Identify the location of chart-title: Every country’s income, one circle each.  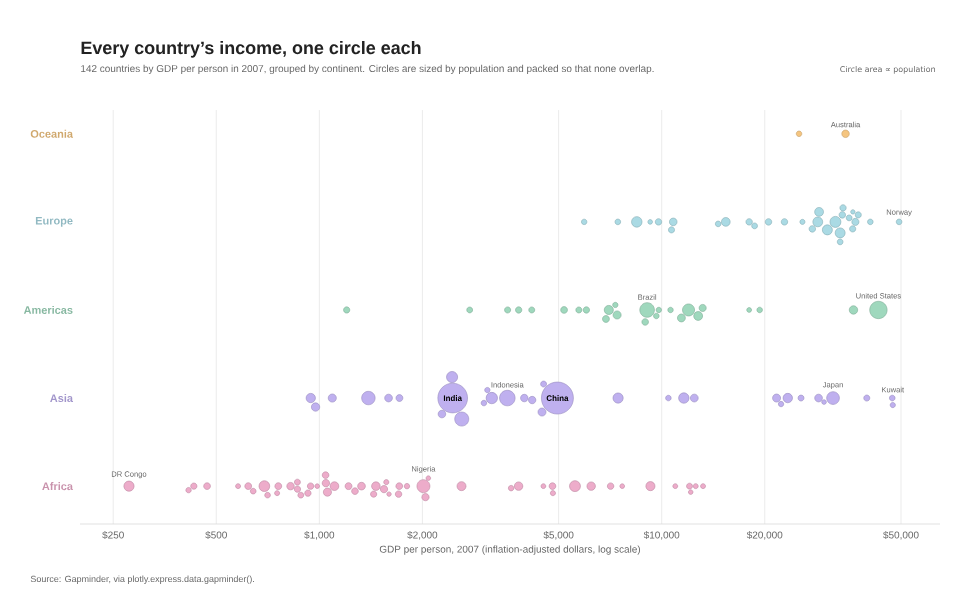
(251, 49).